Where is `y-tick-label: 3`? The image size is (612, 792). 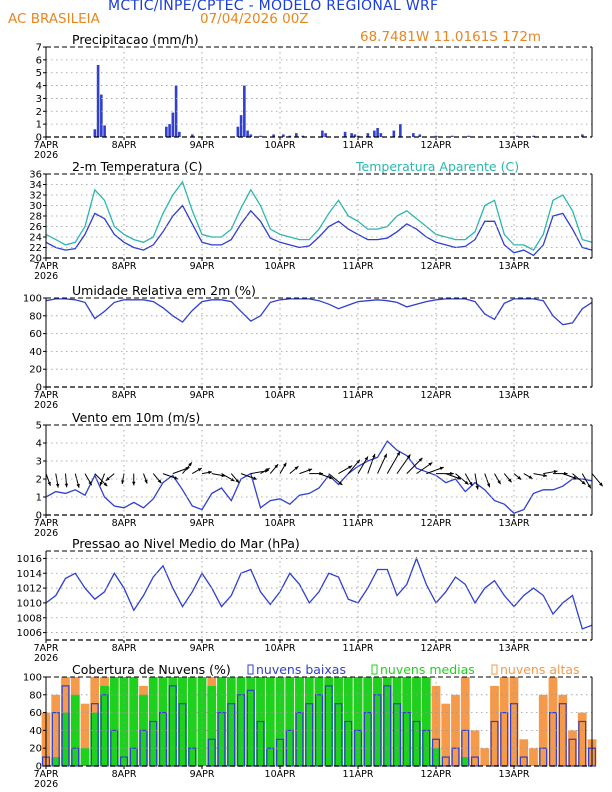 y-tick-label: 3 is located at coordinates (39, 99).